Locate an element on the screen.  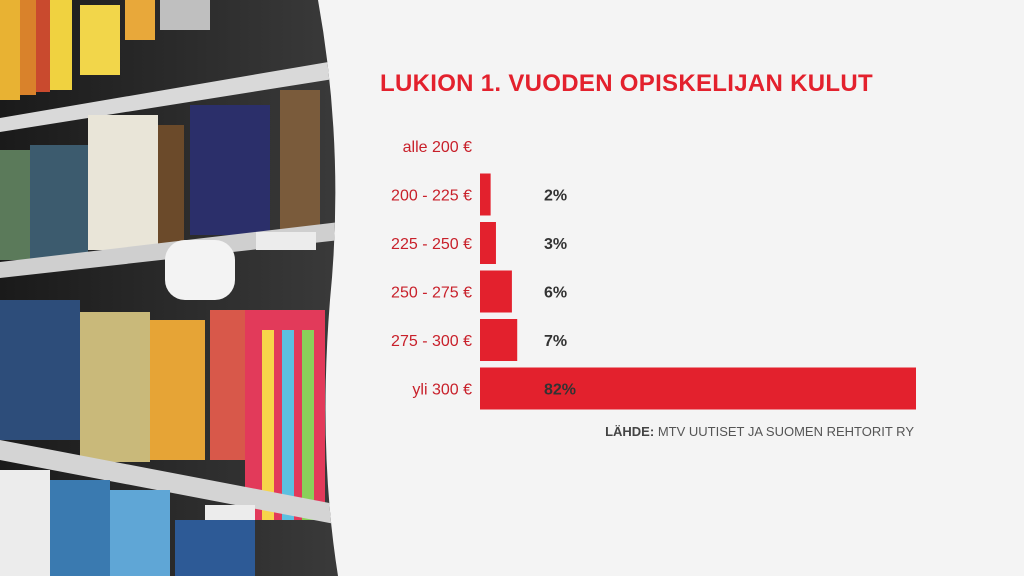
value-label: 82% is located at coordinates (560, 390).